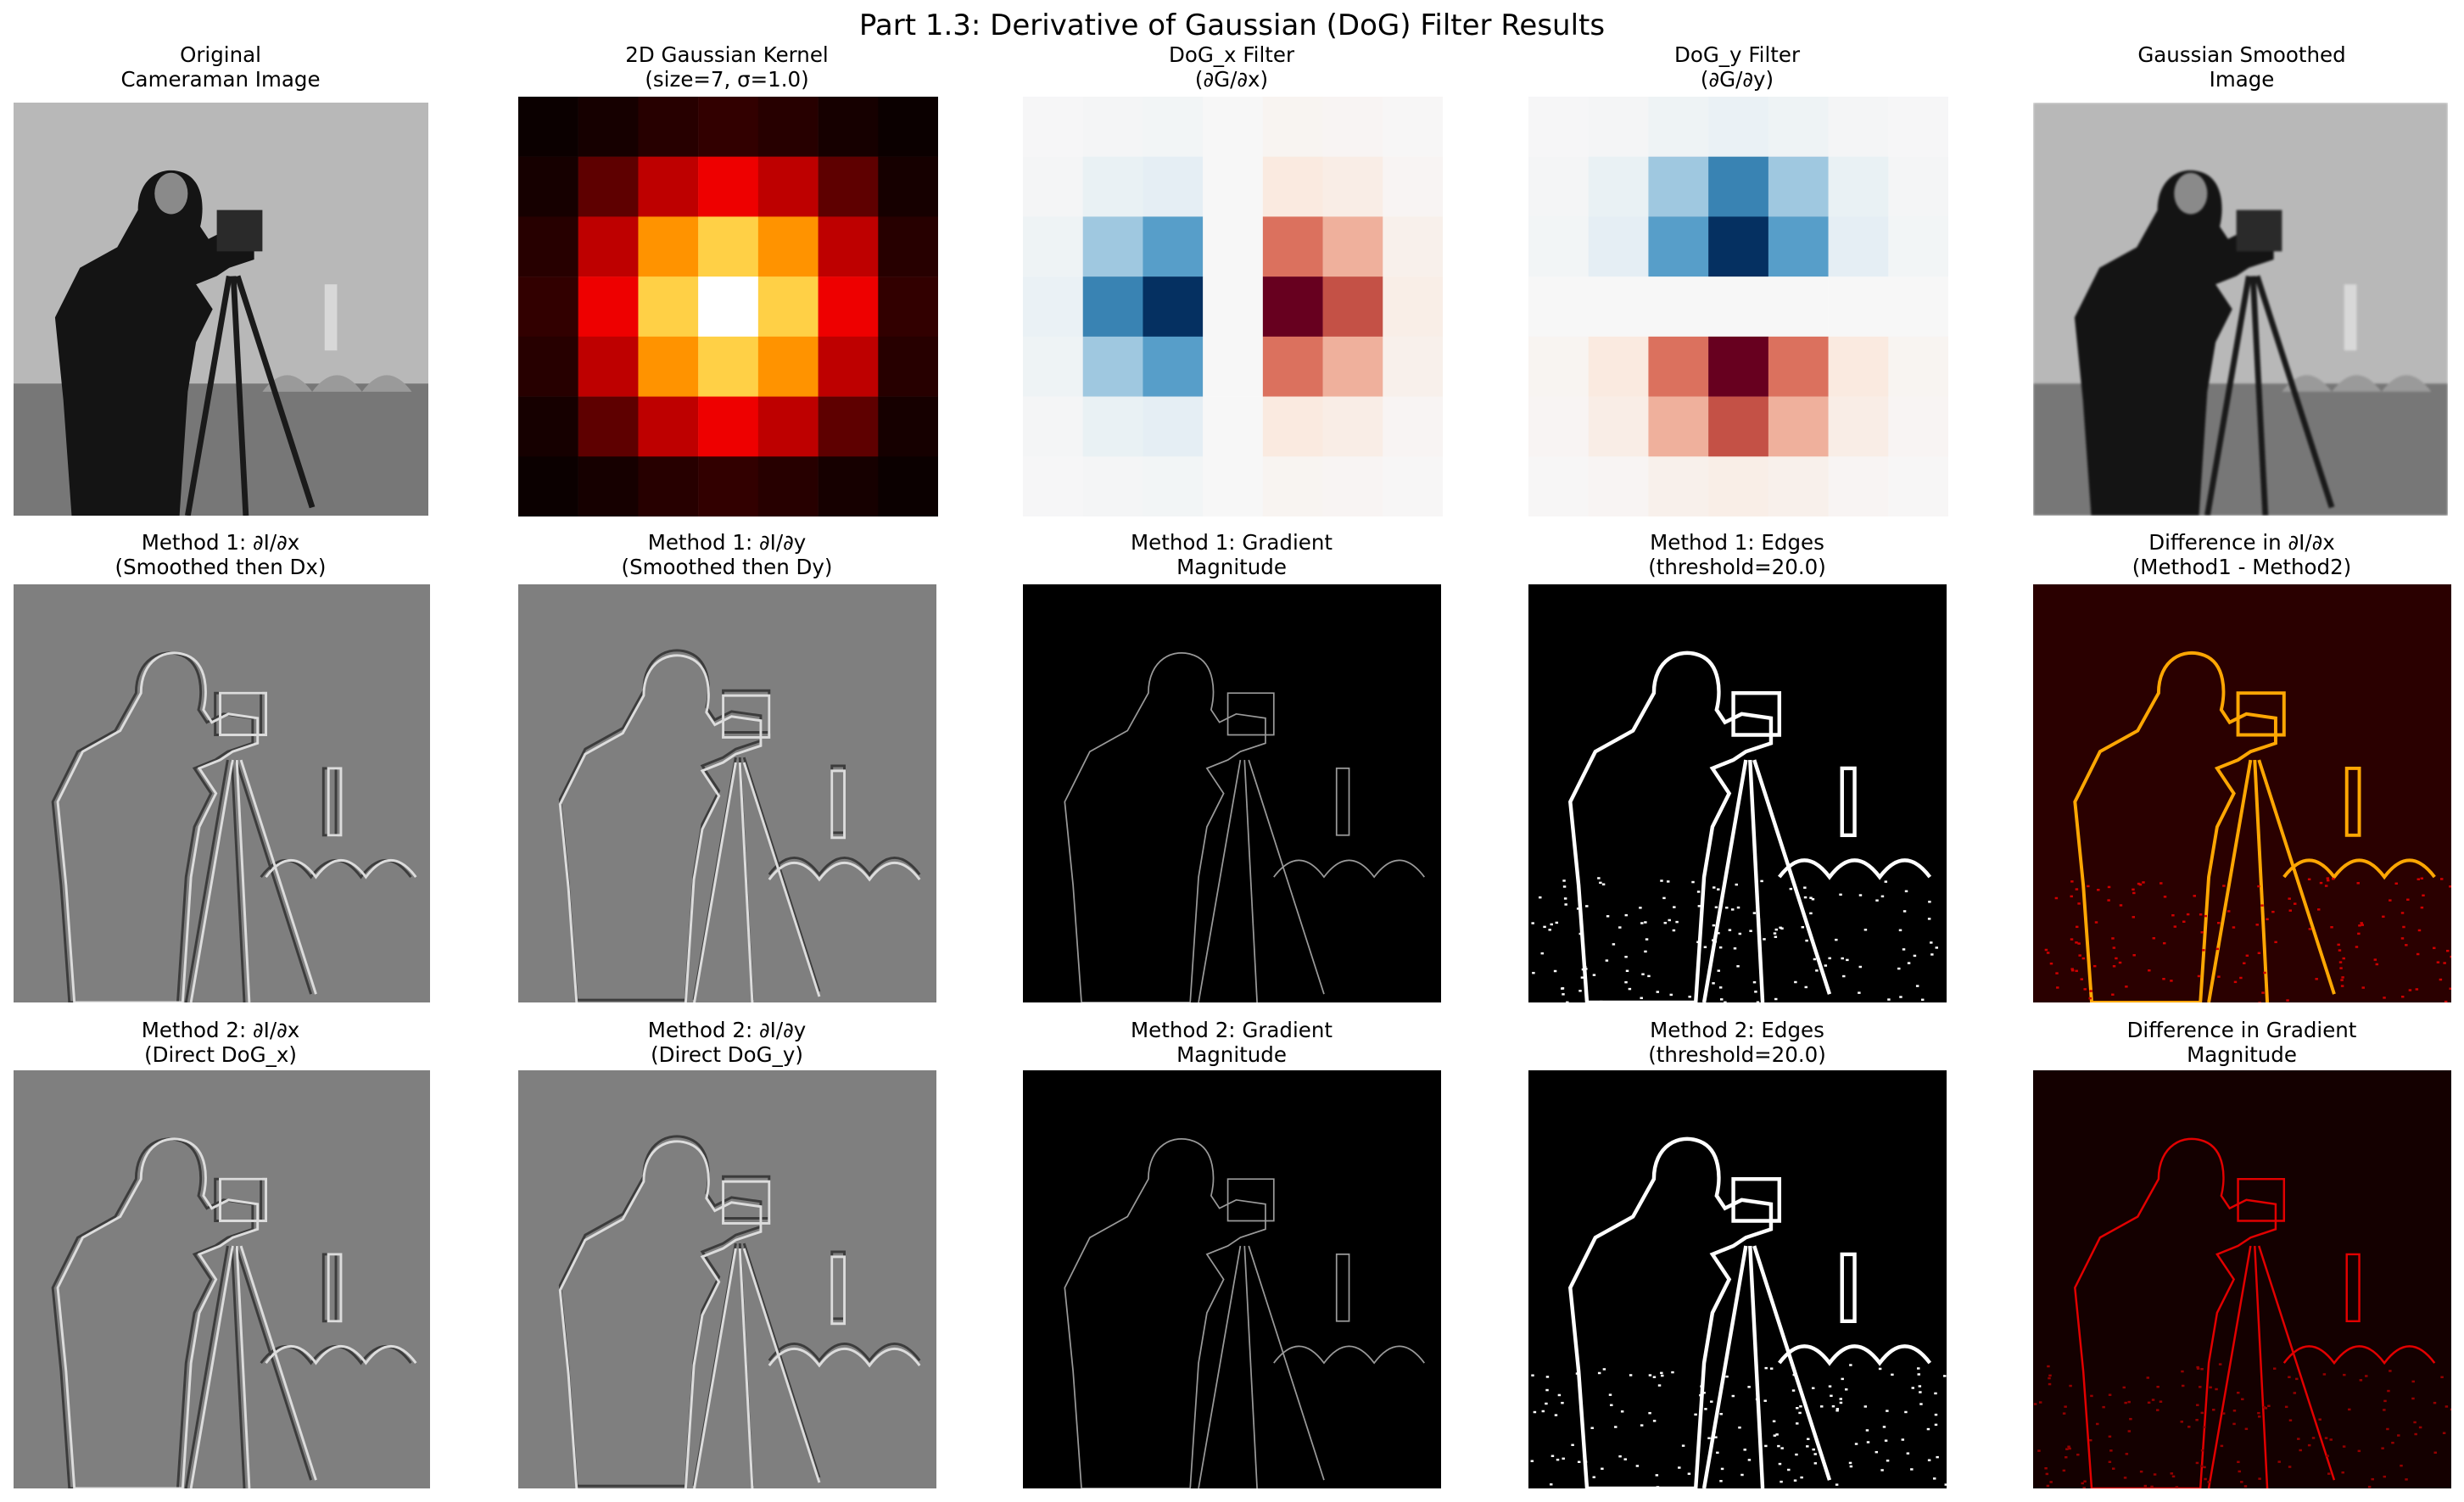 The image size is (2464, 1502). Describe the element at coordinates (2242, 1279) in the screenshot. I see `difference-magnitude-image` at that location.